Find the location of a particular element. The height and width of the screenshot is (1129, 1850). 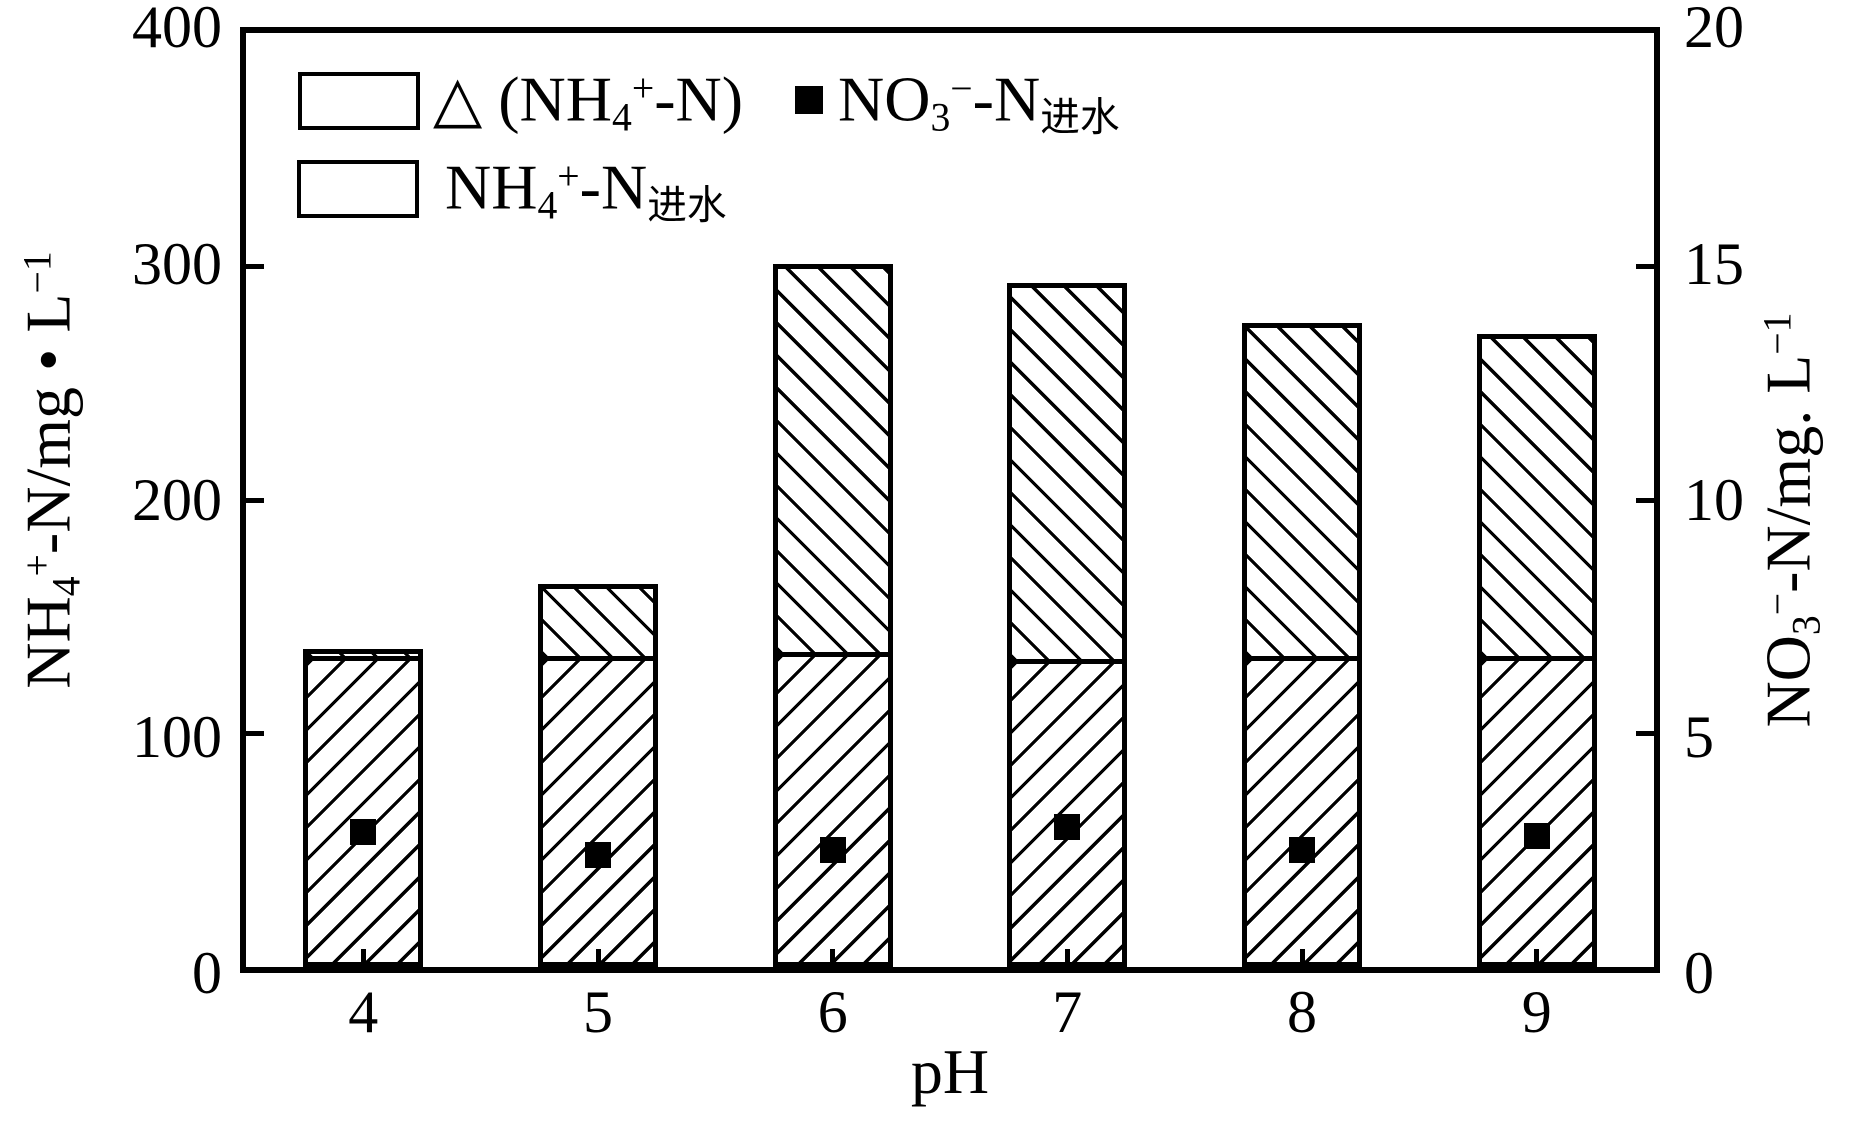

left-y-tick-label: 0 is located at coordinates (207, 973).